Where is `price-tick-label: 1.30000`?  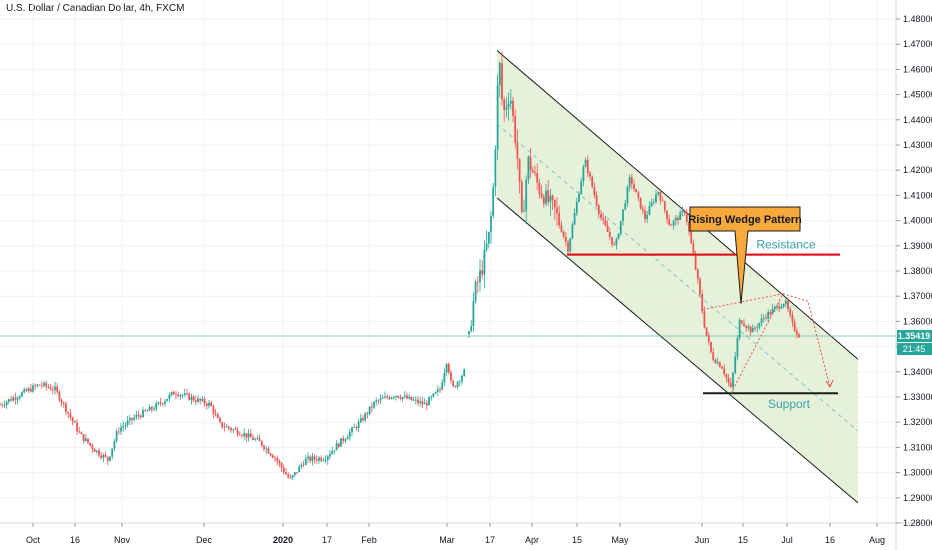 price-tick-label: 1.30000 is located at coordinates (917, 473).